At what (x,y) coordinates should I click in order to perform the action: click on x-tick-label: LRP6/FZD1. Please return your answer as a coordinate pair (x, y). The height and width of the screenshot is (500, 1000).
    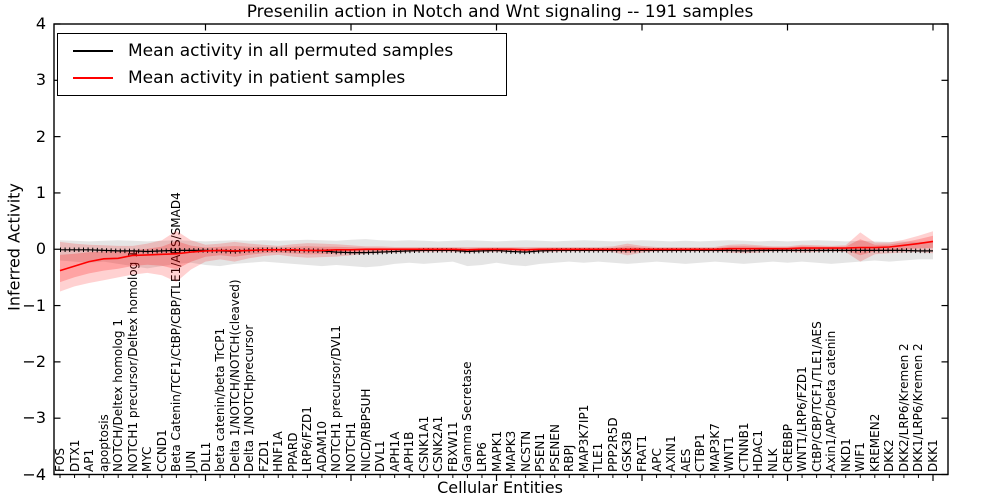
    Looking at the image, I should click on (307, 438).